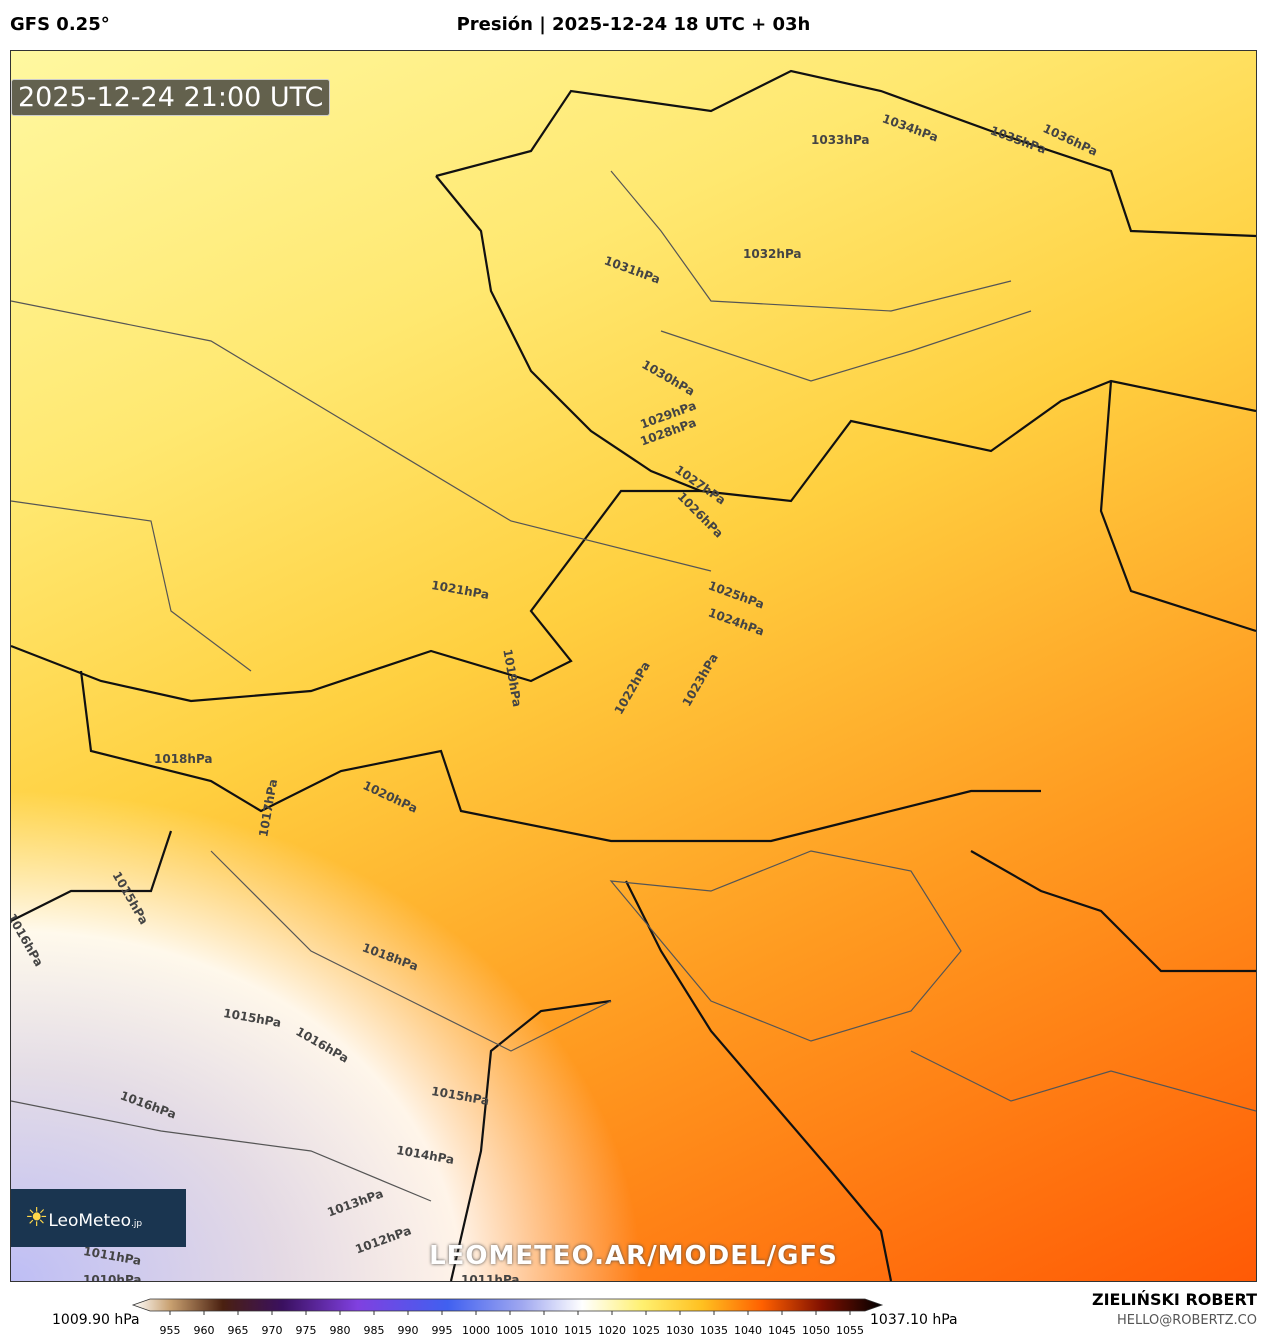 This screenshot has width=1267, height=1338. Describe the element at coordinates (782, 1330) in the screenshot. I see `colorbar-tick-label: 1045` at that location.